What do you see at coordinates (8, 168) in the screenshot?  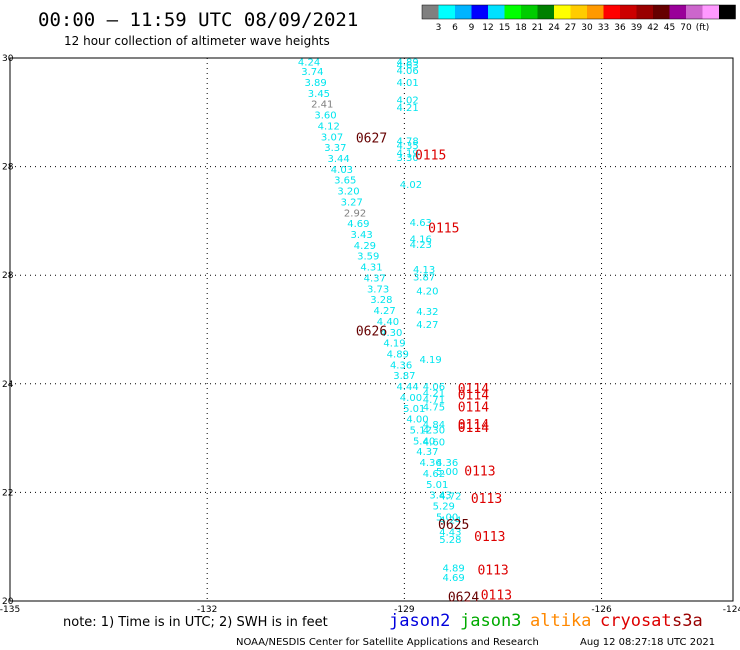 I see `y-tick-label: 28` at bounding box center [8, 168].